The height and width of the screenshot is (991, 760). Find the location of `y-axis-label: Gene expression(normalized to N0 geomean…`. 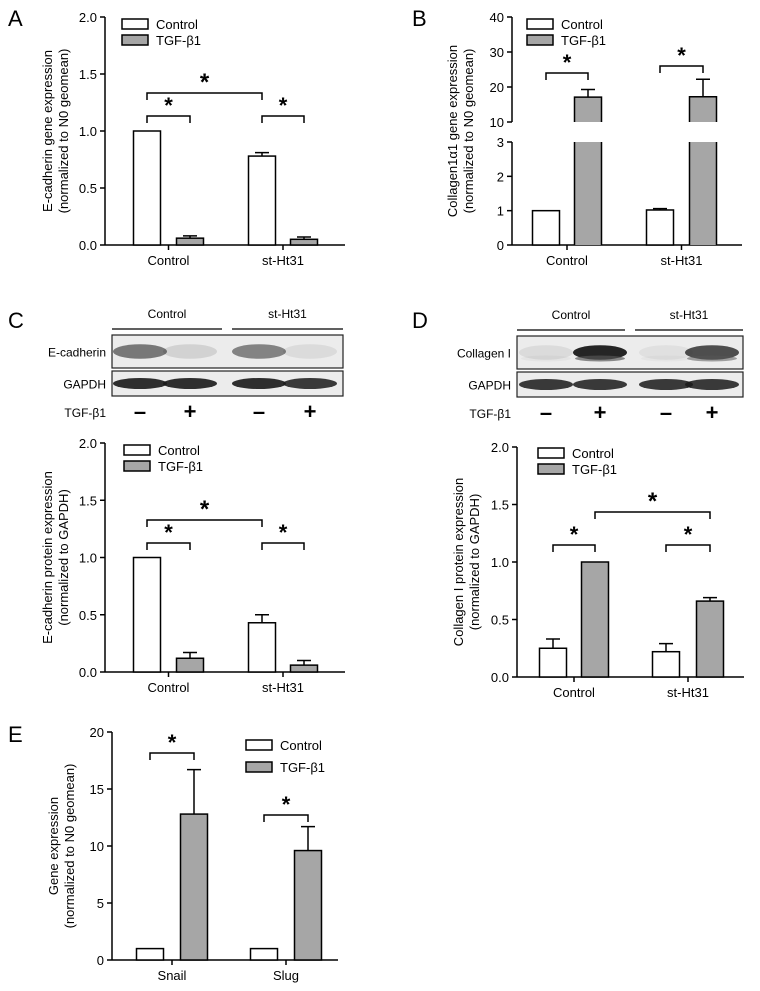

y-axis-label: Gene expression(normalized to N0 geomean… is located at coordinates (61, 846).